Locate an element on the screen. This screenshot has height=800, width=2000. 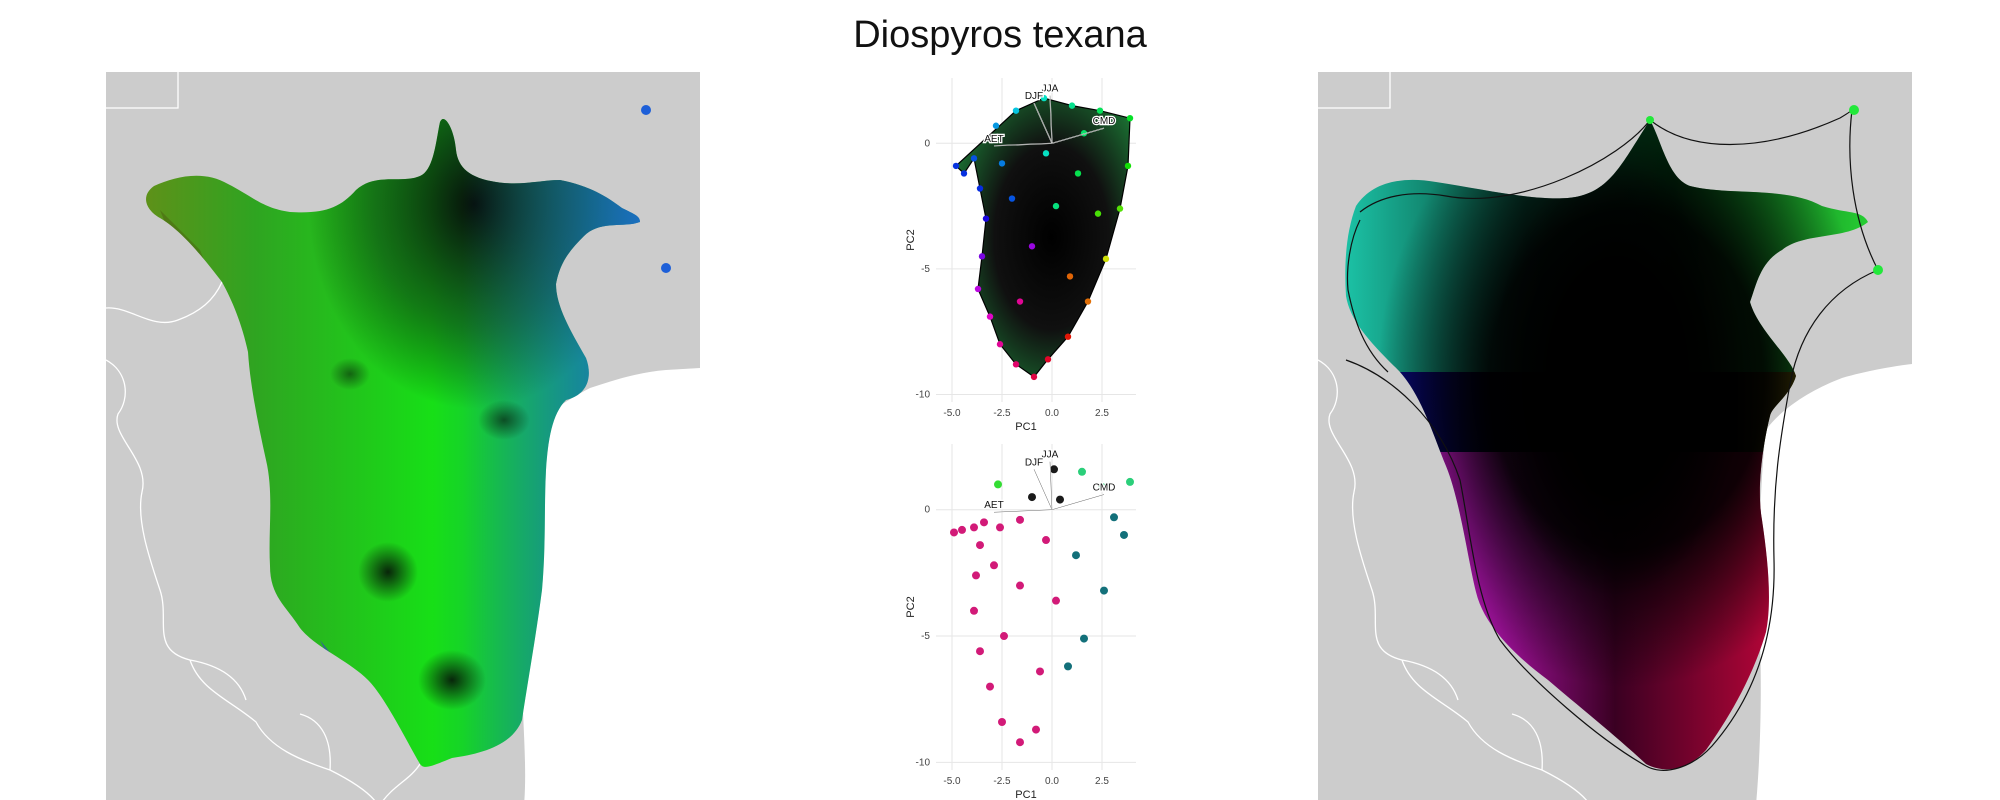
x-tick-label: 2.5 is located at coordinates (1102, 781).